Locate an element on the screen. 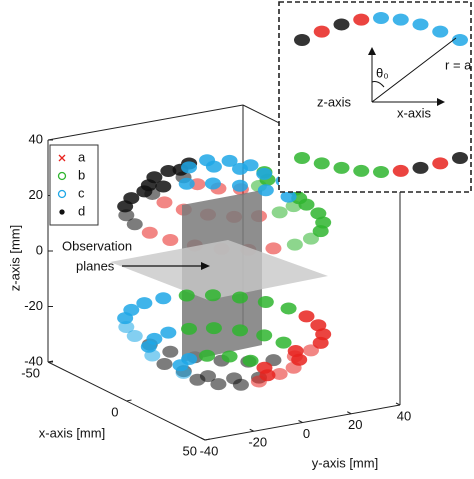 The width and height of the screenshot is (474, 479). inset-radius-label: r = a is located at coordinates (458, 64).